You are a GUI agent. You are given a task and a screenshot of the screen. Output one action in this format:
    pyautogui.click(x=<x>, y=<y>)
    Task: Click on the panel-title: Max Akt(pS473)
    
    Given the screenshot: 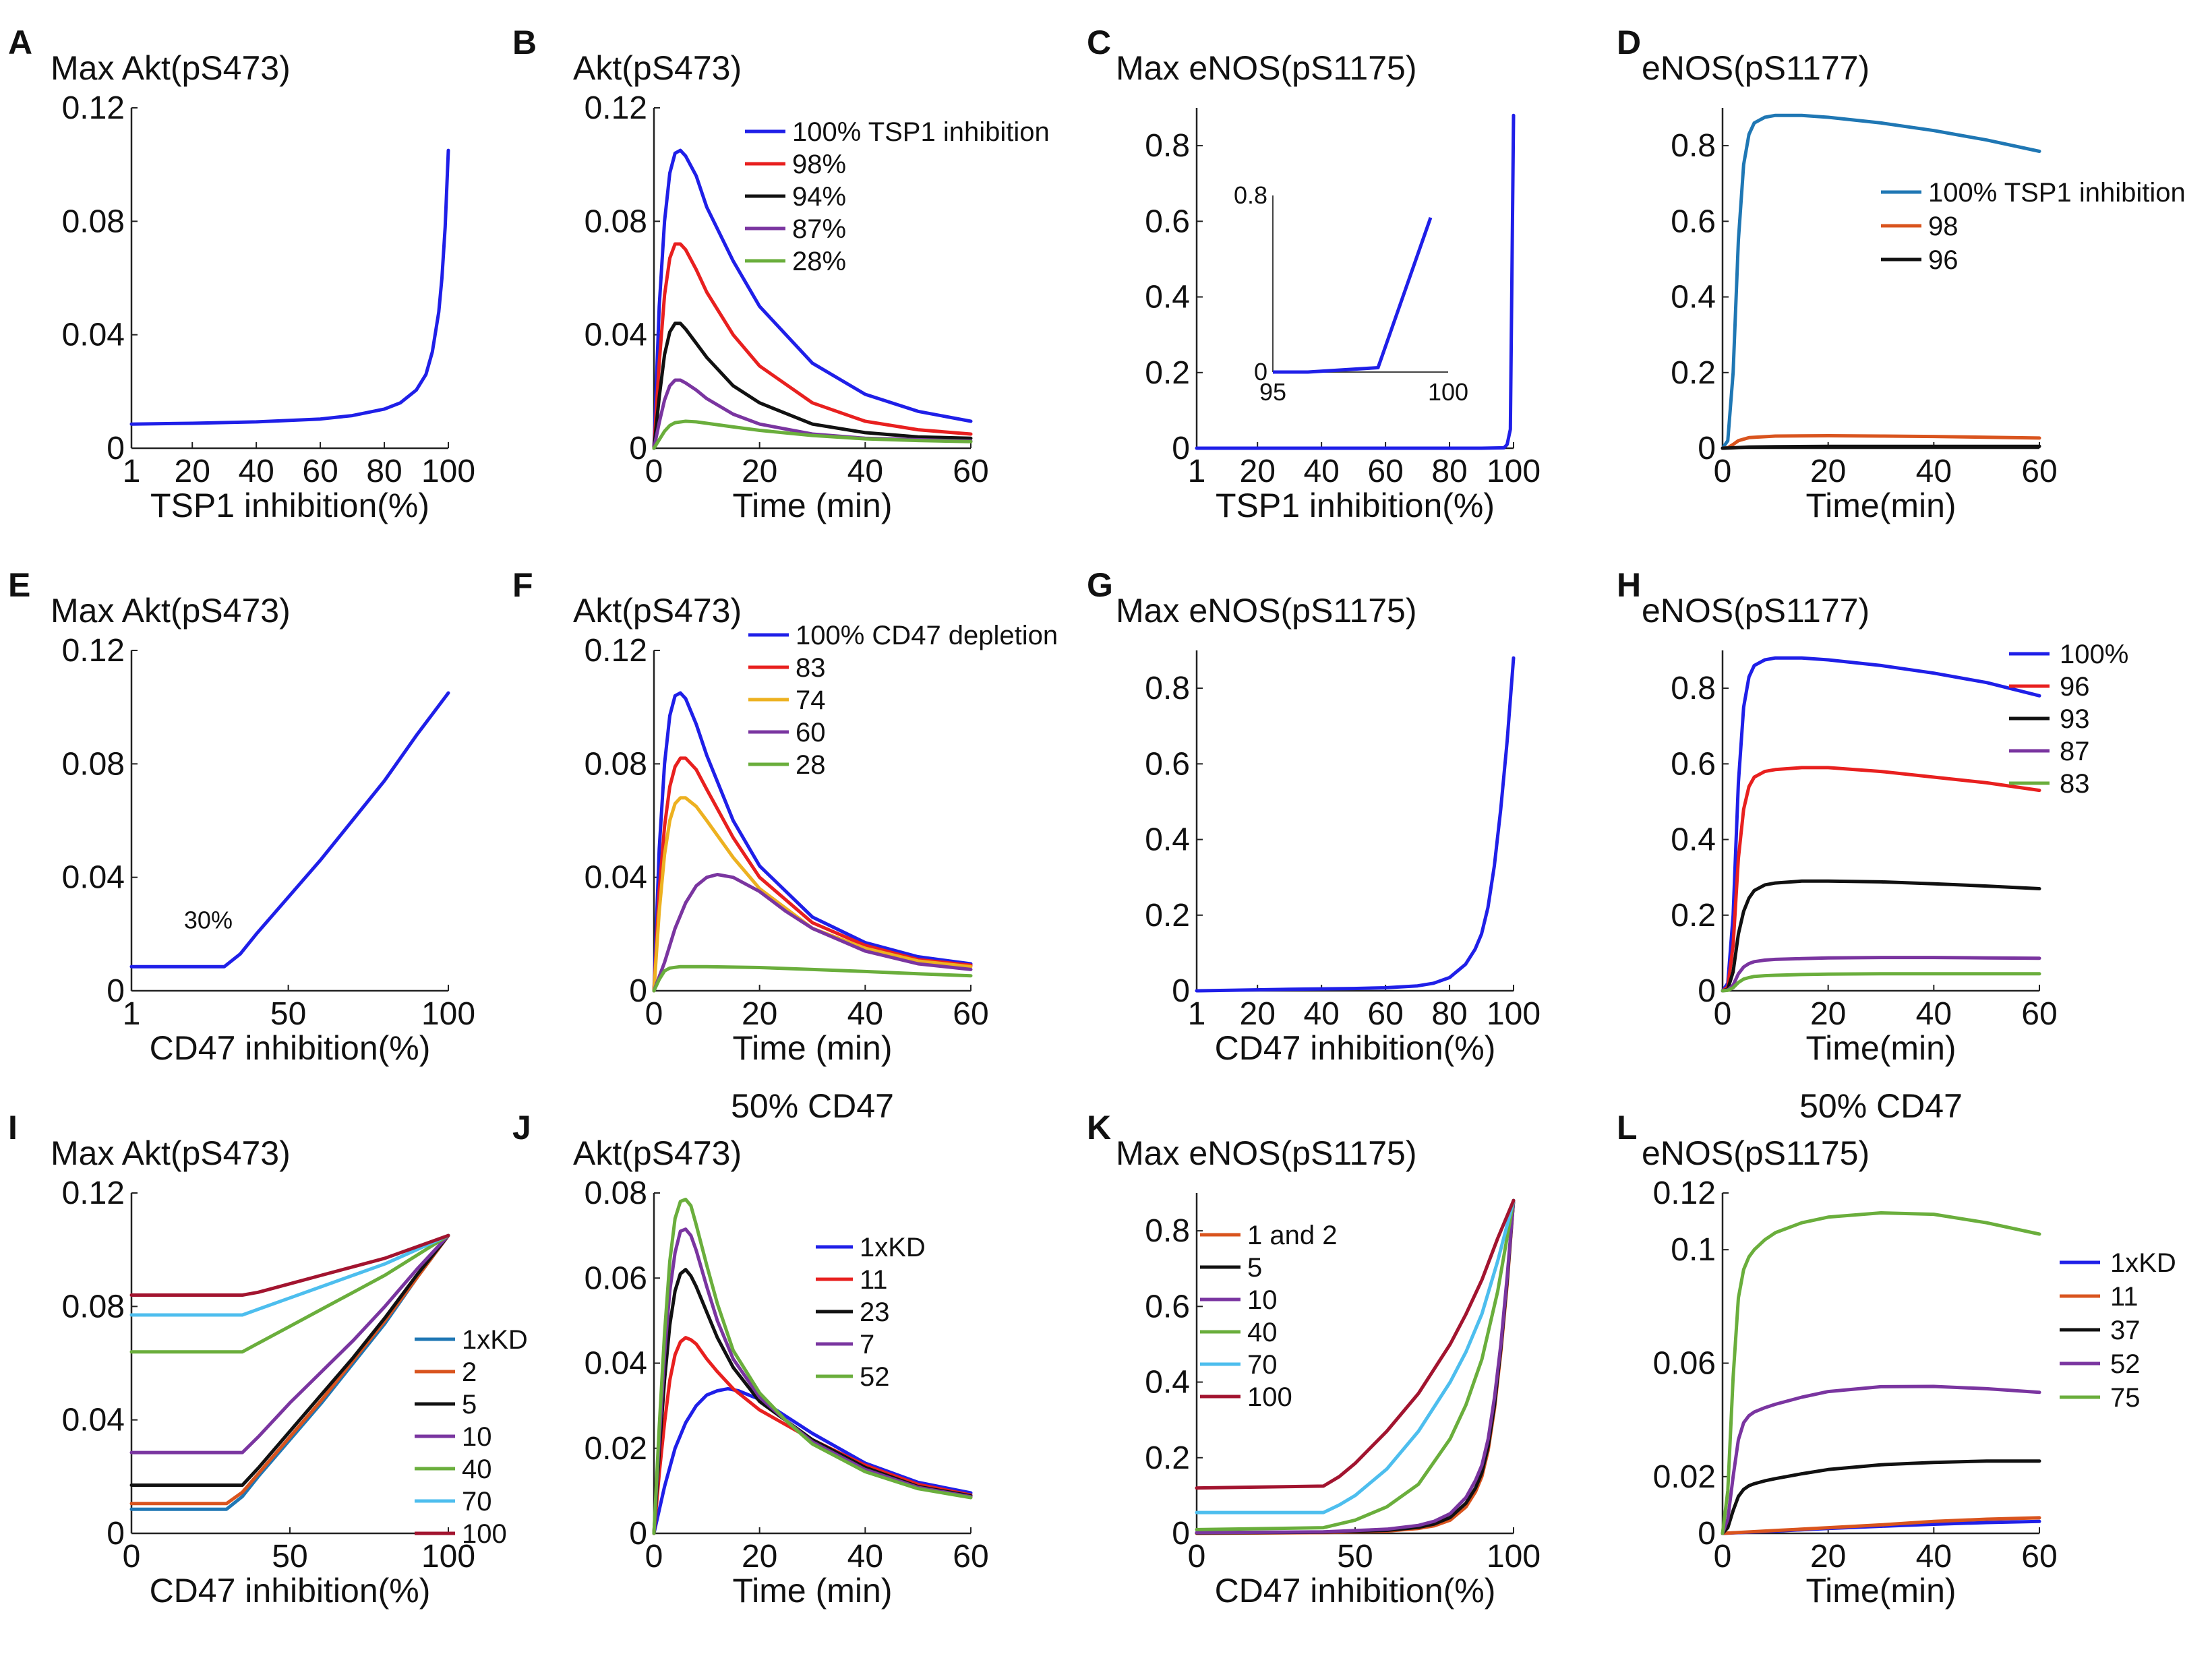 What is the action you would take?
    pyautogui.click(x=171, y=1153)
    